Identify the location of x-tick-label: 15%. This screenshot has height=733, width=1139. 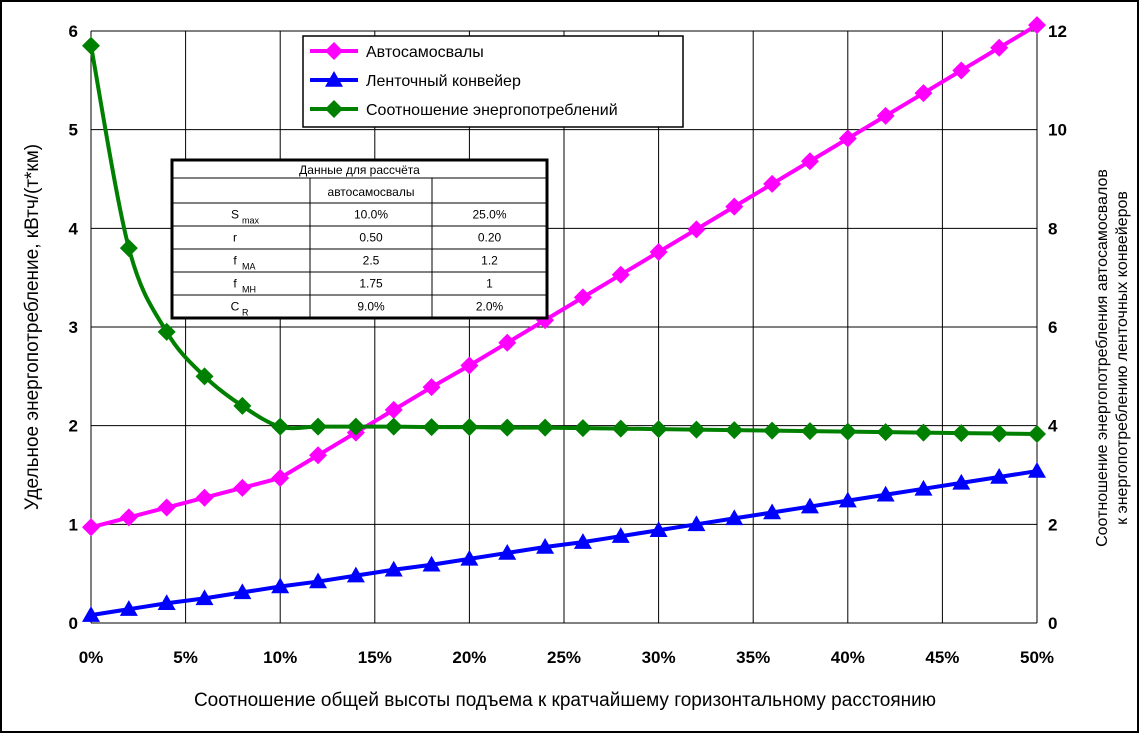
(375, 657).